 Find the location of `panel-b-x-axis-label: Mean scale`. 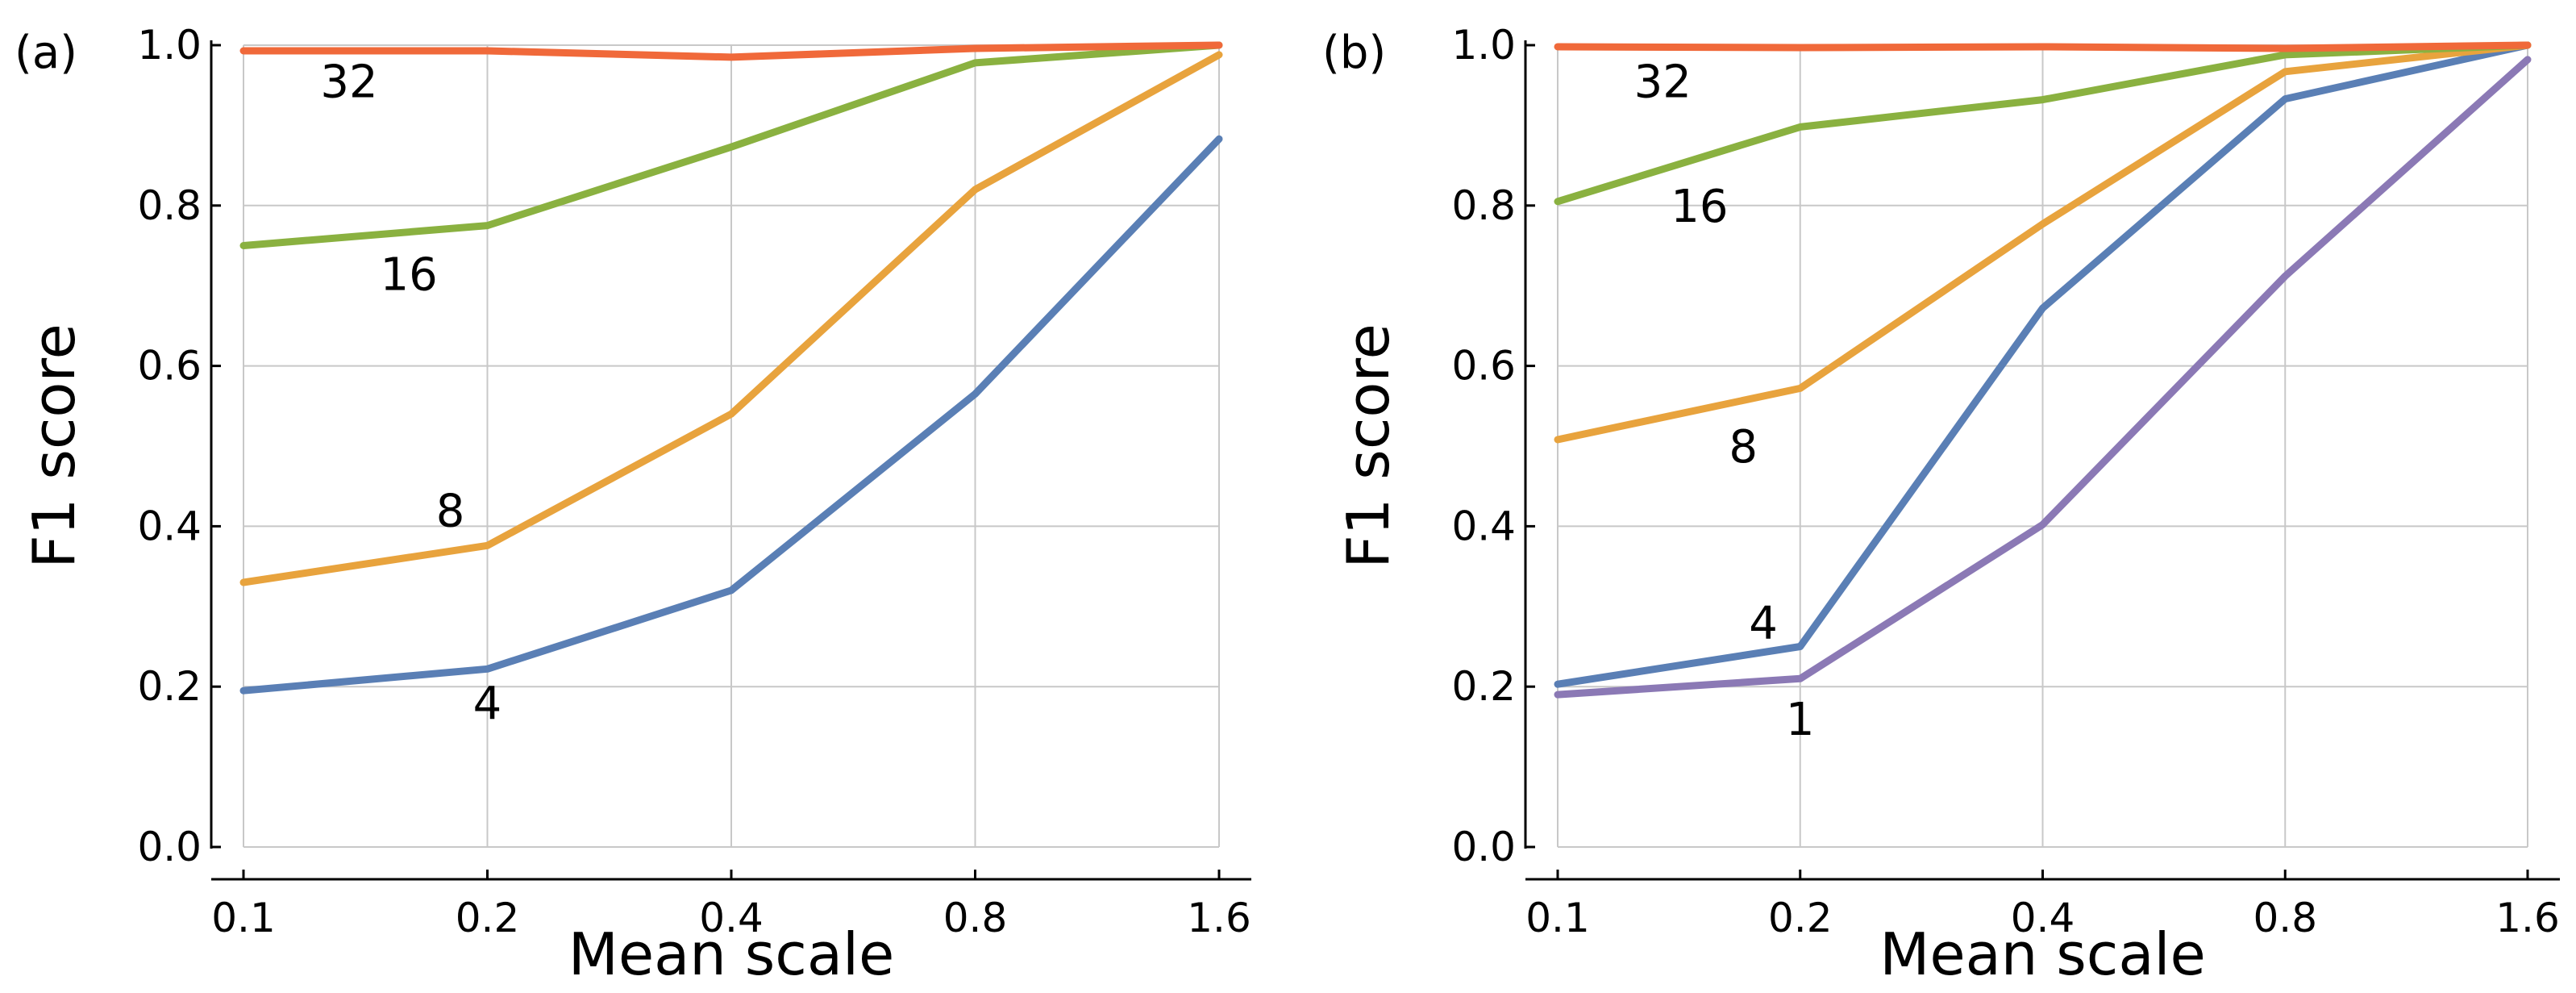

panel-b-x-axis-label: Mean scale is located at coordinates (2043, 954).